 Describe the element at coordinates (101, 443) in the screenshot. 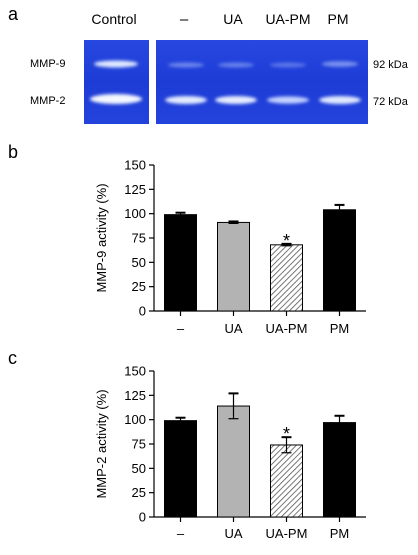

I see `mmp2-y-axis-label: MMP-2 activity (%)` at that location.